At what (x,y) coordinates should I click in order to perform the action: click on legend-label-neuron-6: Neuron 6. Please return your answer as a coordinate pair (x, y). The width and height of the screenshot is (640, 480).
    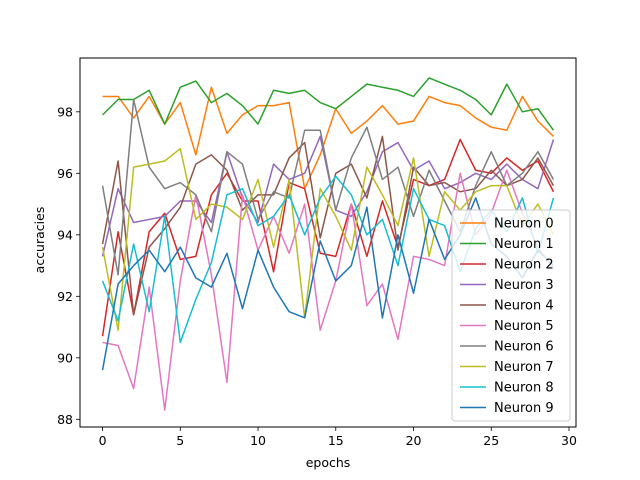
    Looking at the image, I should click on (524, 347).